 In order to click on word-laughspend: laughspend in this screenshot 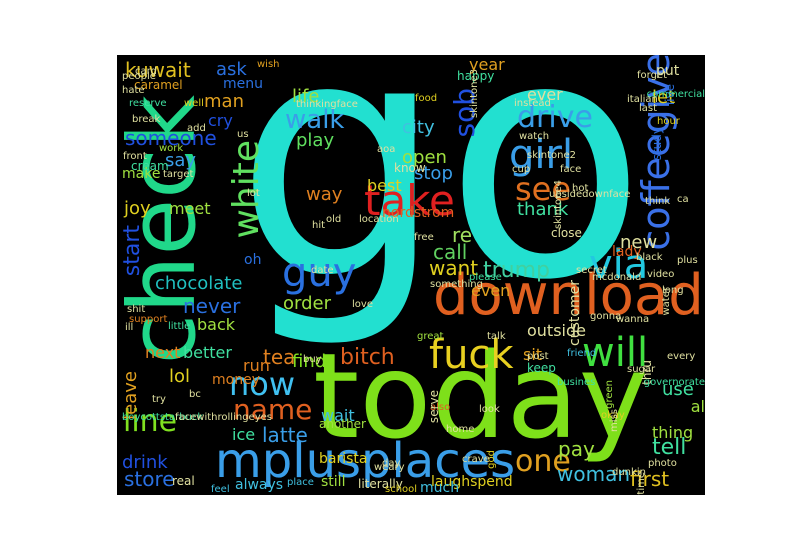, I will do `click(472, 482)`.